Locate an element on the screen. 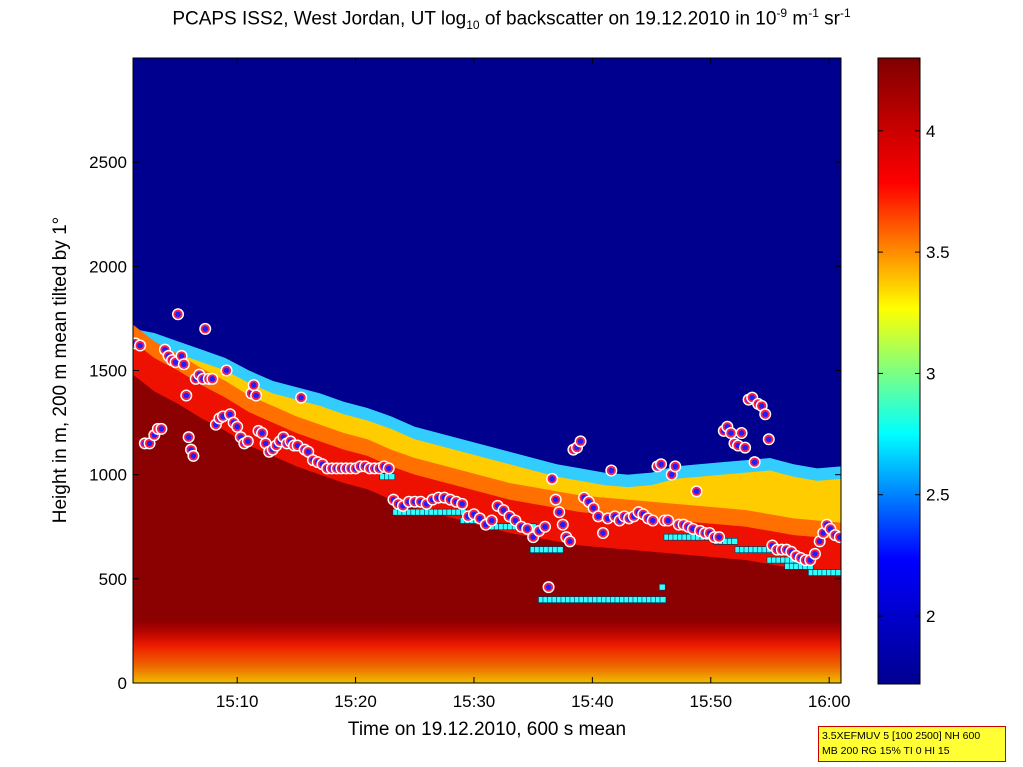 The width and height of the screenshot is (1023, 767). info-line-1: 3.5XEFMUV 5 [100 2500] NH 600 is located at coordinates (901, 736).